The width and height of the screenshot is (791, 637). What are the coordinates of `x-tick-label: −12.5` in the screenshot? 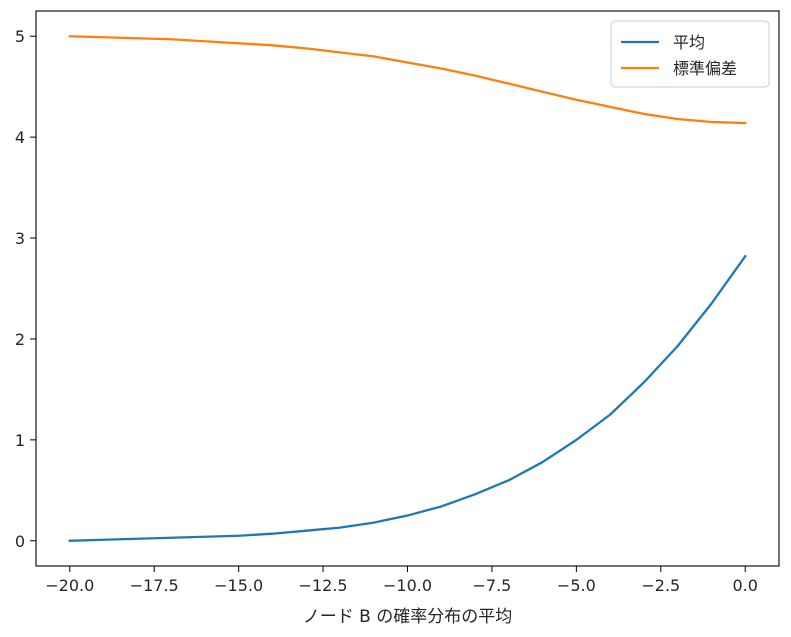 It's located at (323, 585).